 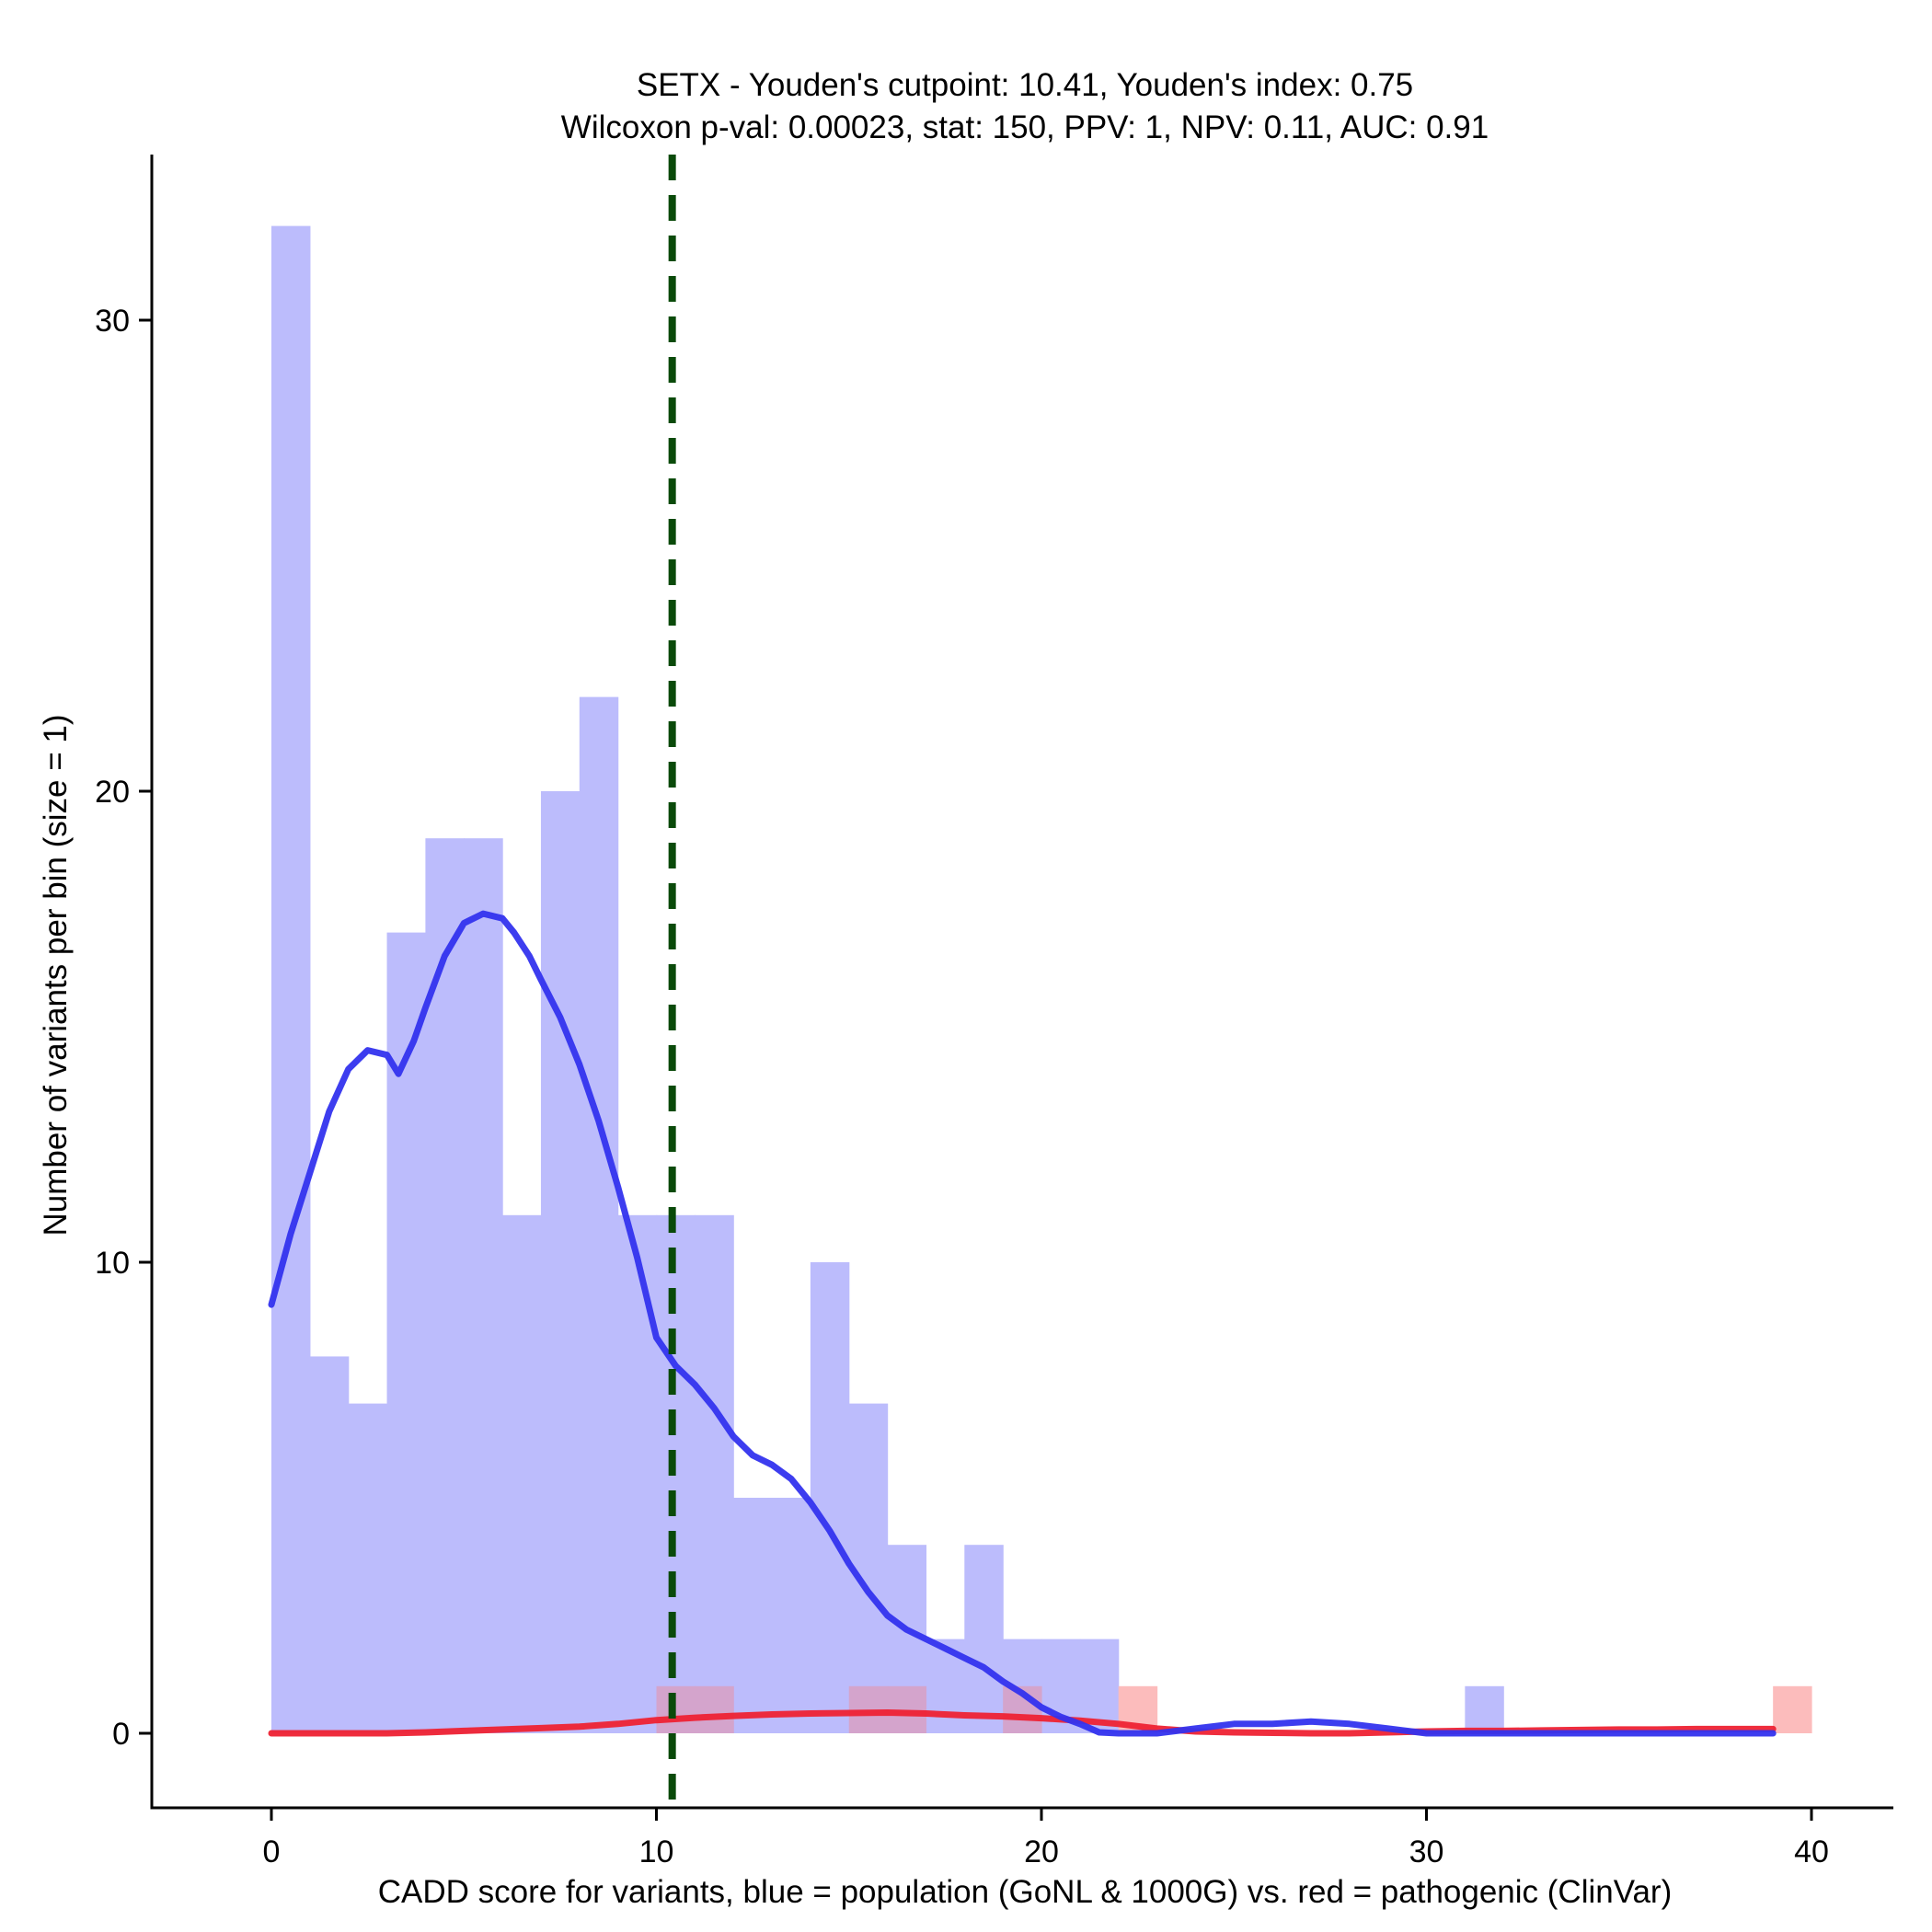 I want to click on x-axis-ticks: 0 10 20 30 40, so click(x=1046, y=1838).